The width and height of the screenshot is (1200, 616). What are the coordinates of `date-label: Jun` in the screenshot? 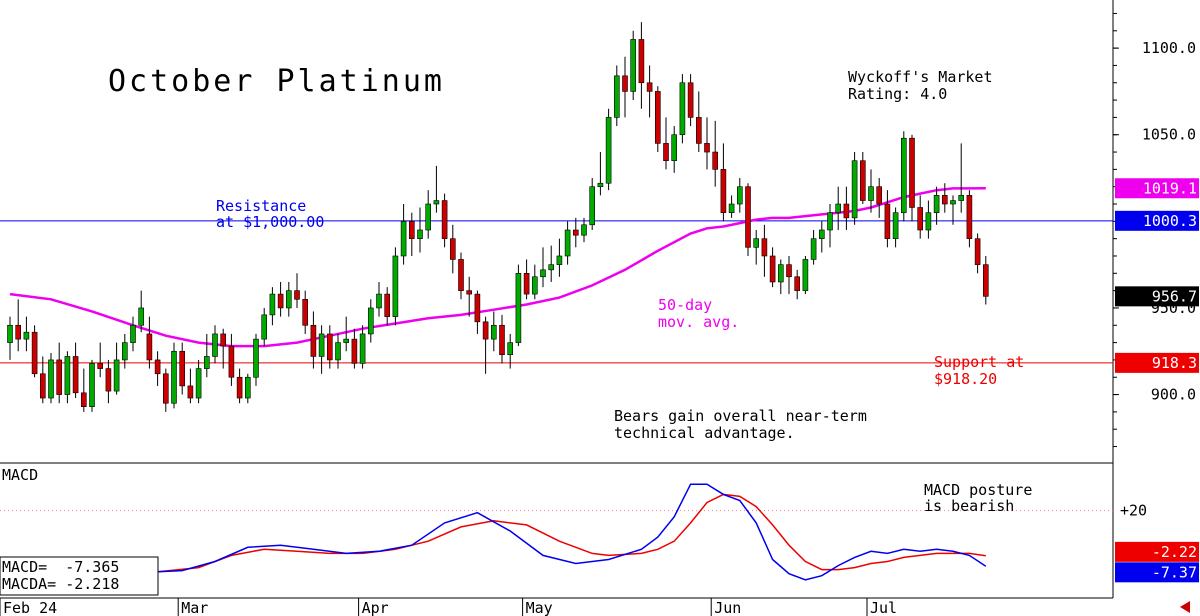 It's located at (727, 607).